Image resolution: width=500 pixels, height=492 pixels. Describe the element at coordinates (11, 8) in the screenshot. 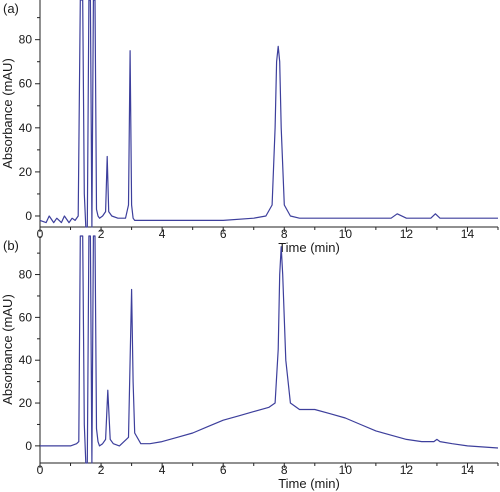

I see `panel-label: (a)` at that location.